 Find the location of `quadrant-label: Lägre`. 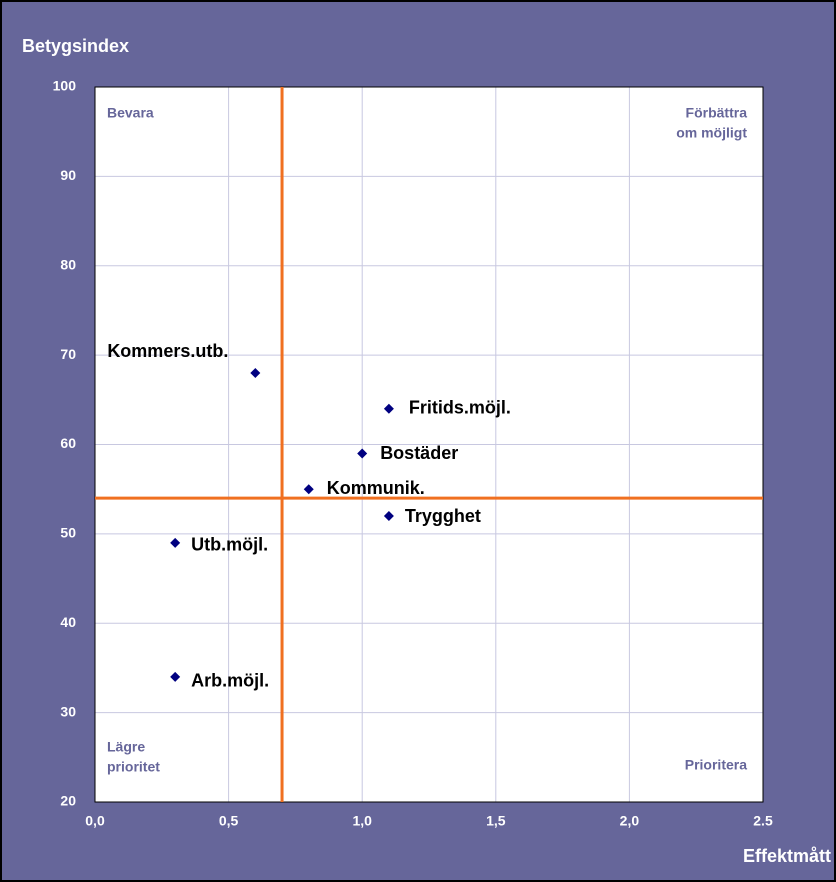

quadrant-label: Lägre is located at coordinates (126, 747).